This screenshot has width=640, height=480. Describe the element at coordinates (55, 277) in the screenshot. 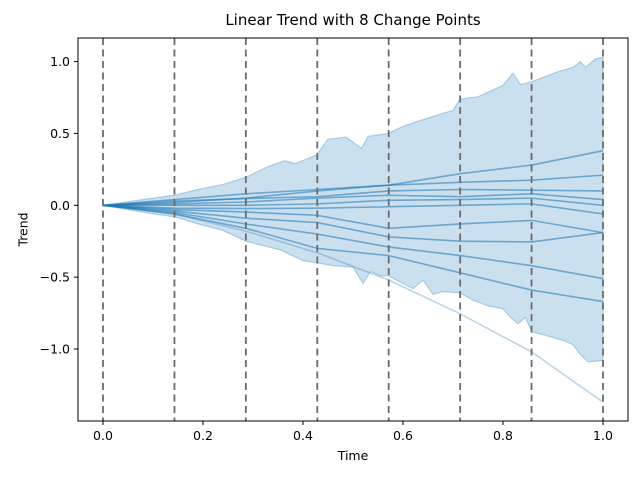

I see `y-tick-label: −0.5` at that location.